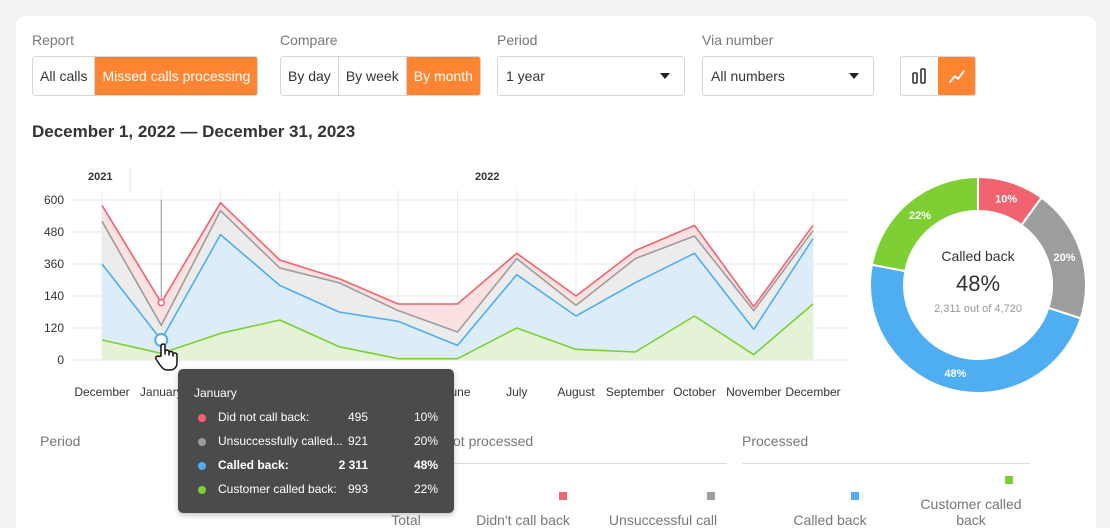 The image size is (1110, 528). What do you see at coordinates (264, 417) in the screenshot?
I see `tooltip-row-name: Did not call back:` at bounding box center [264, 417].